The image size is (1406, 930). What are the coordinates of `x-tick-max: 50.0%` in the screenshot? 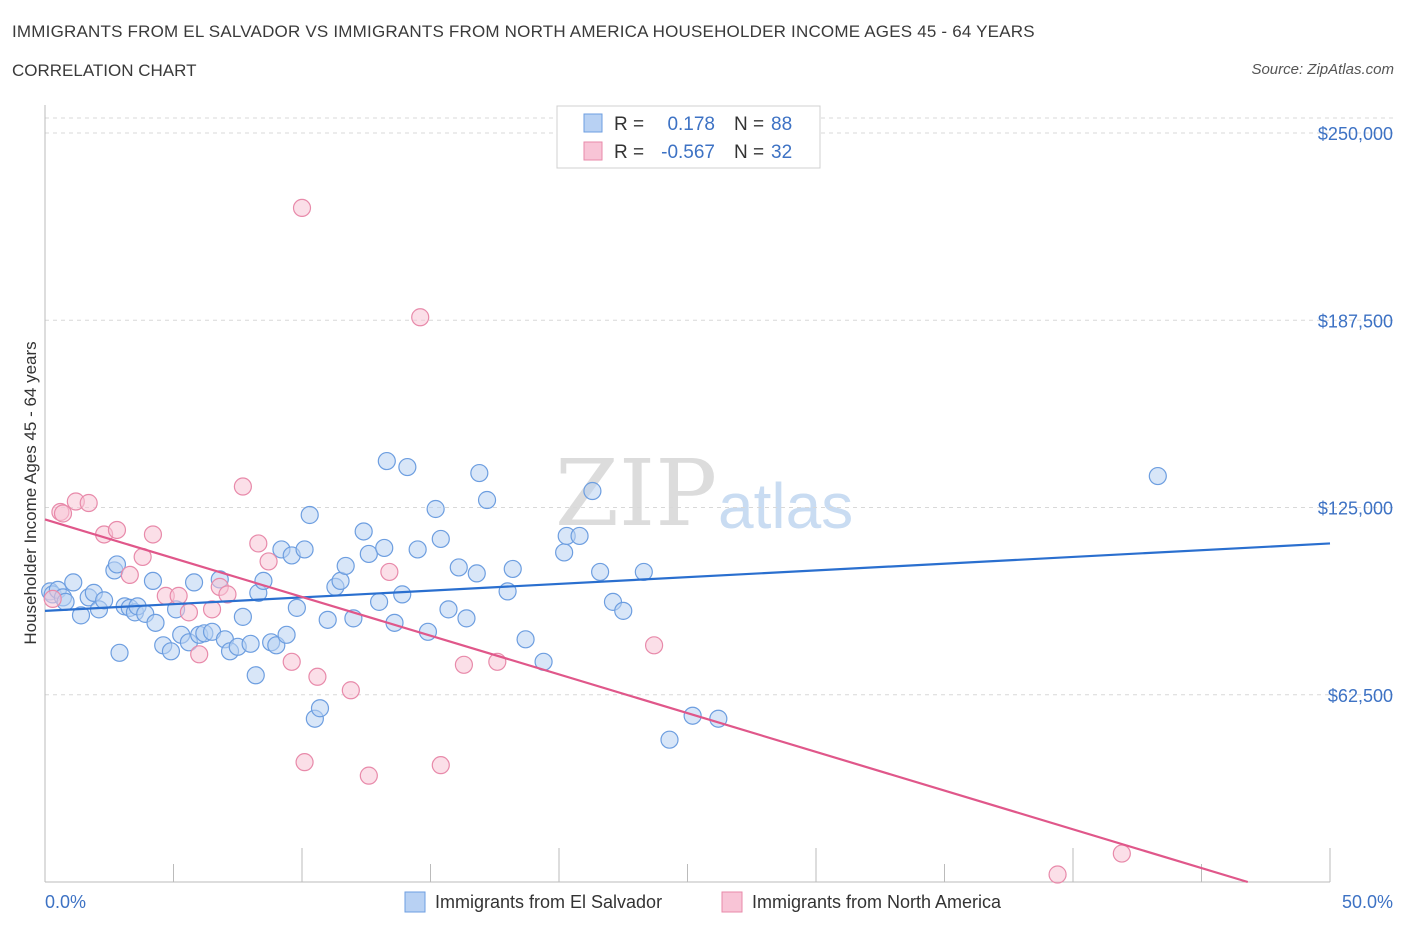 It's located at (1367, 902).